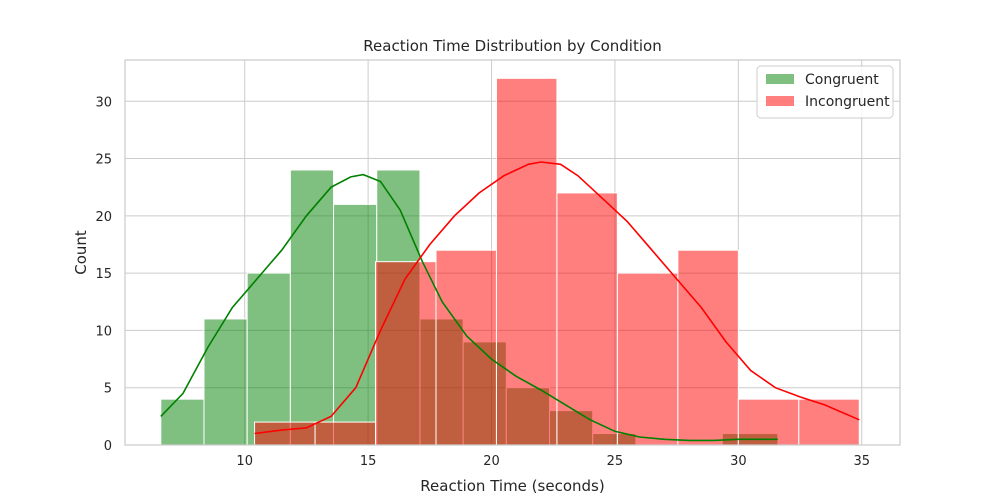 This screenshot has width=1000, height=500. Describe the element at coordinates (780, 101) in the screenshot. I see `legend-swatch-incongruent` at that location.